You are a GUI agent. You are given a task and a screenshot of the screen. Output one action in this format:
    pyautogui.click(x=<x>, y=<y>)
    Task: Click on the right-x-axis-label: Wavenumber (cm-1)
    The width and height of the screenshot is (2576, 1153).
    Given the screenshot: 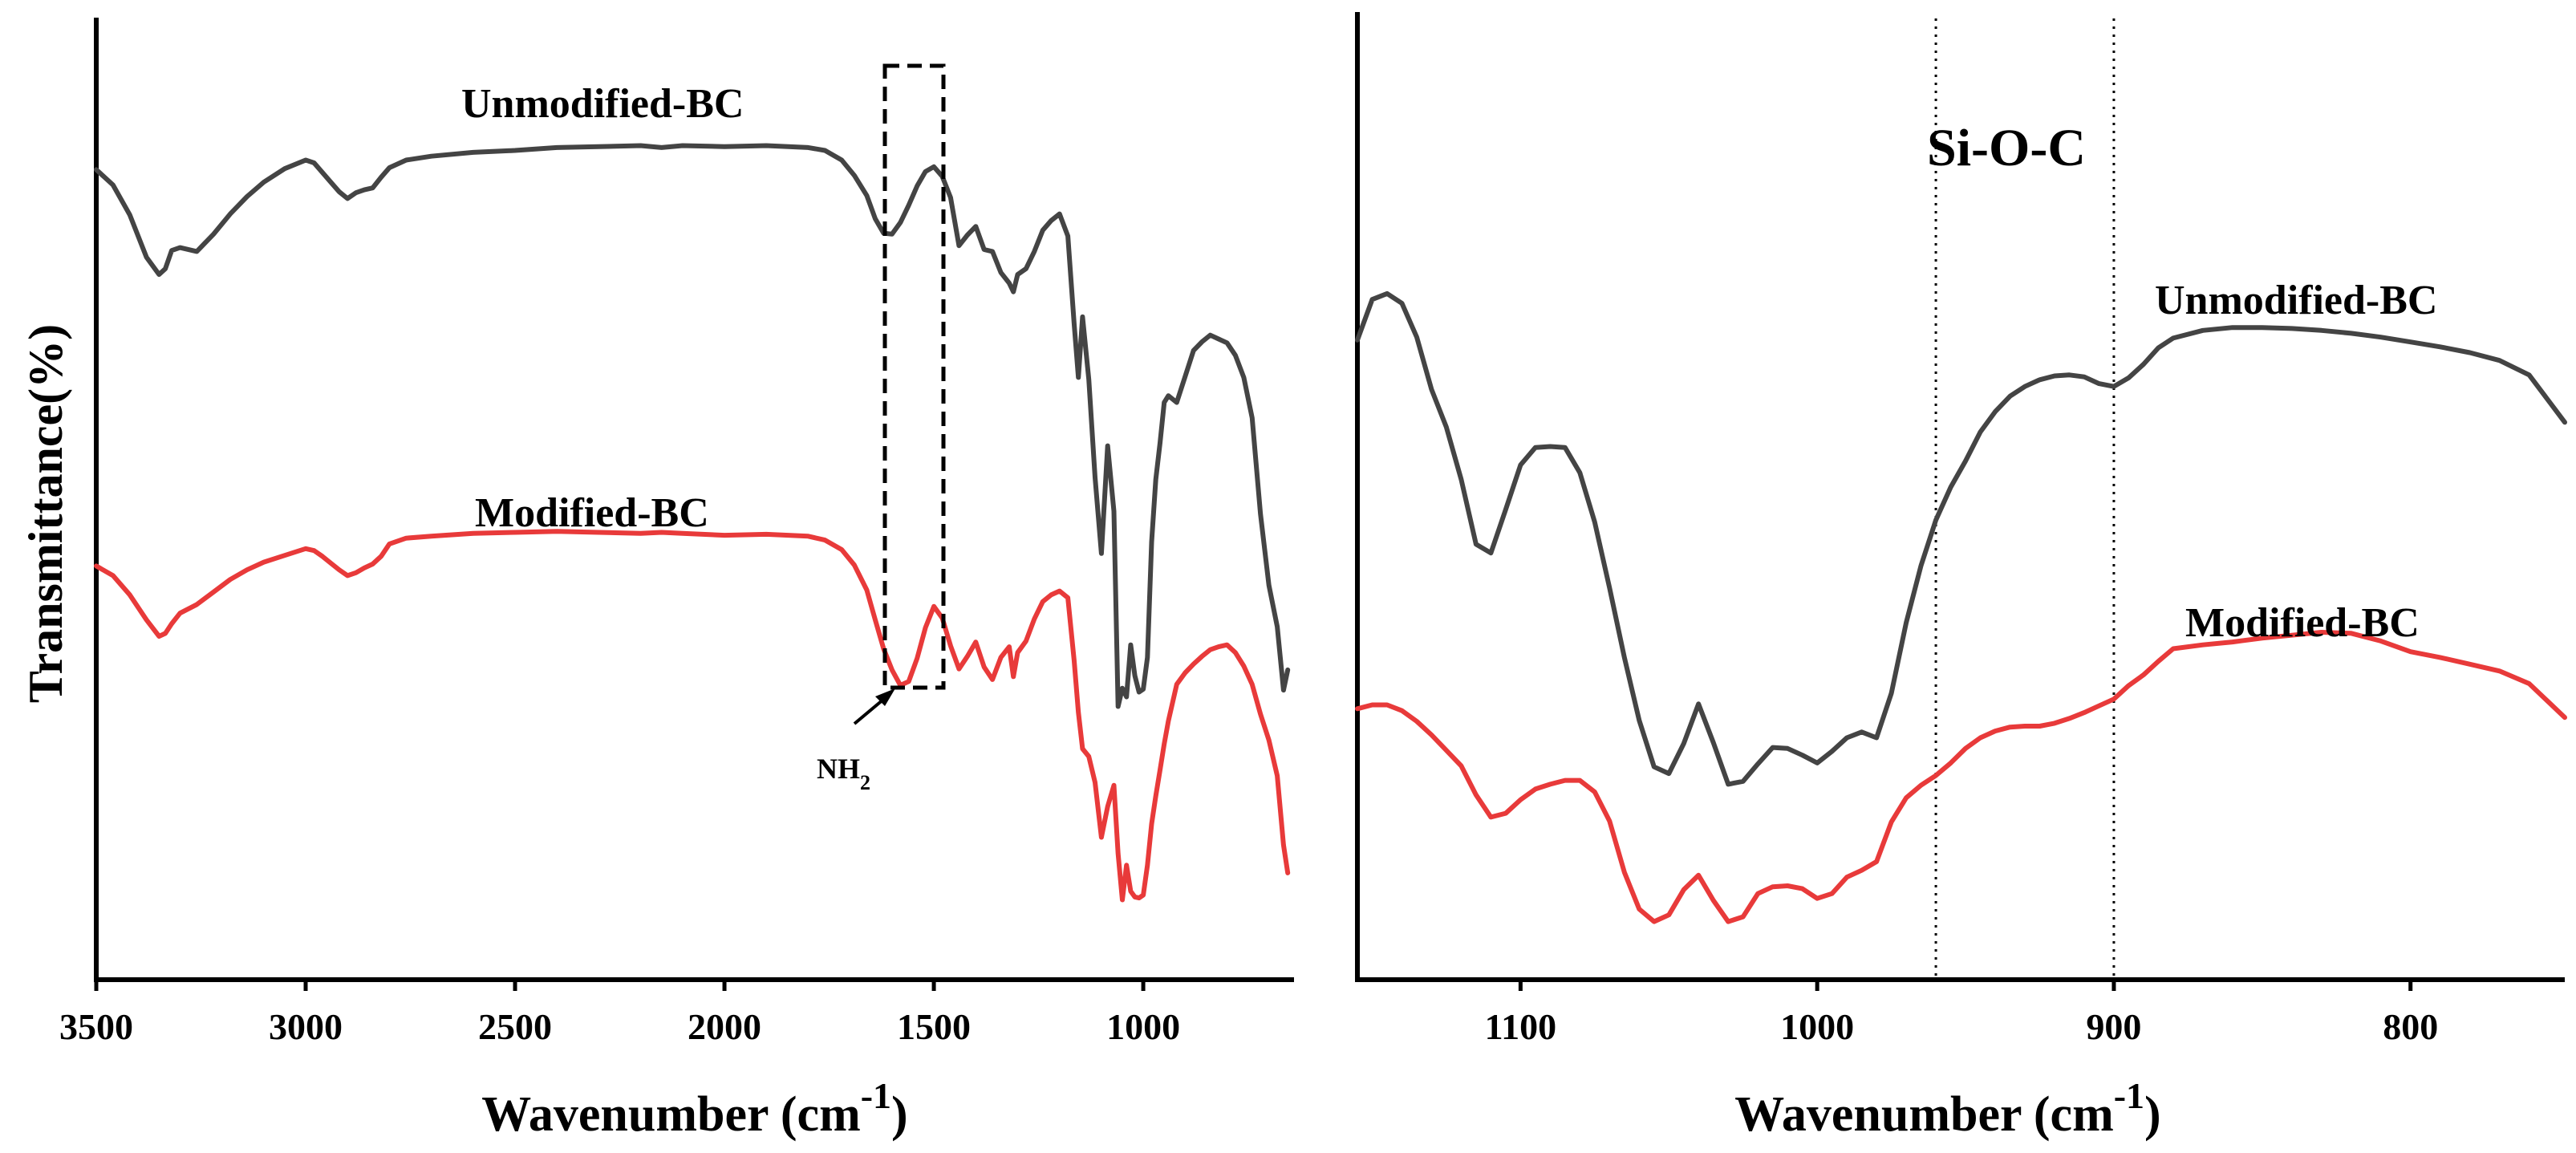 What is the action you would take?
    pyautogui.click(x=1947, y=1108)
    